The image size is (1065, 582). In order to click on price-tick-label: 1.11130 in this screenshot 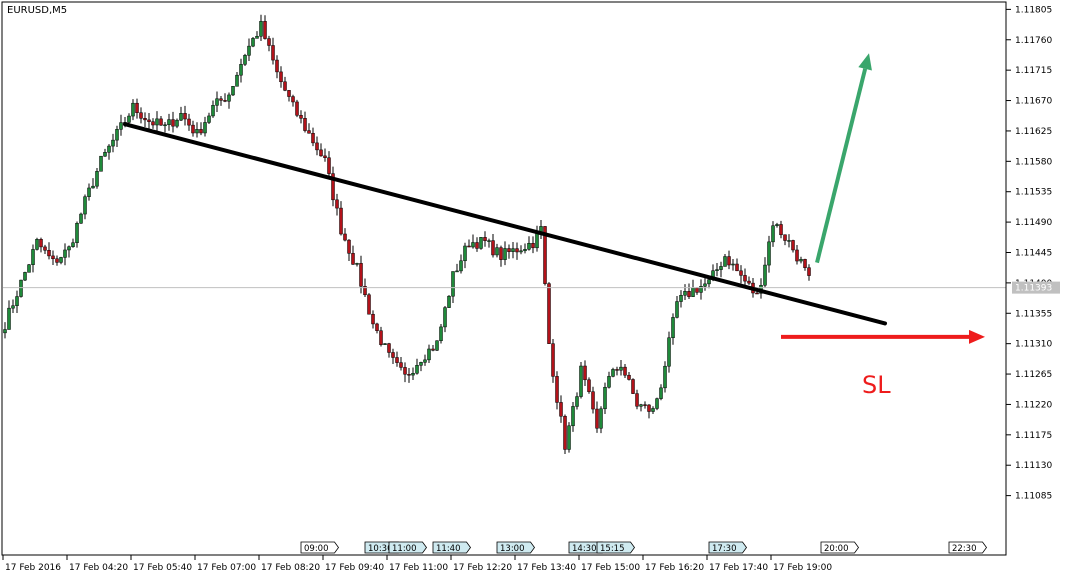, I will do `click(1033, 466)`.